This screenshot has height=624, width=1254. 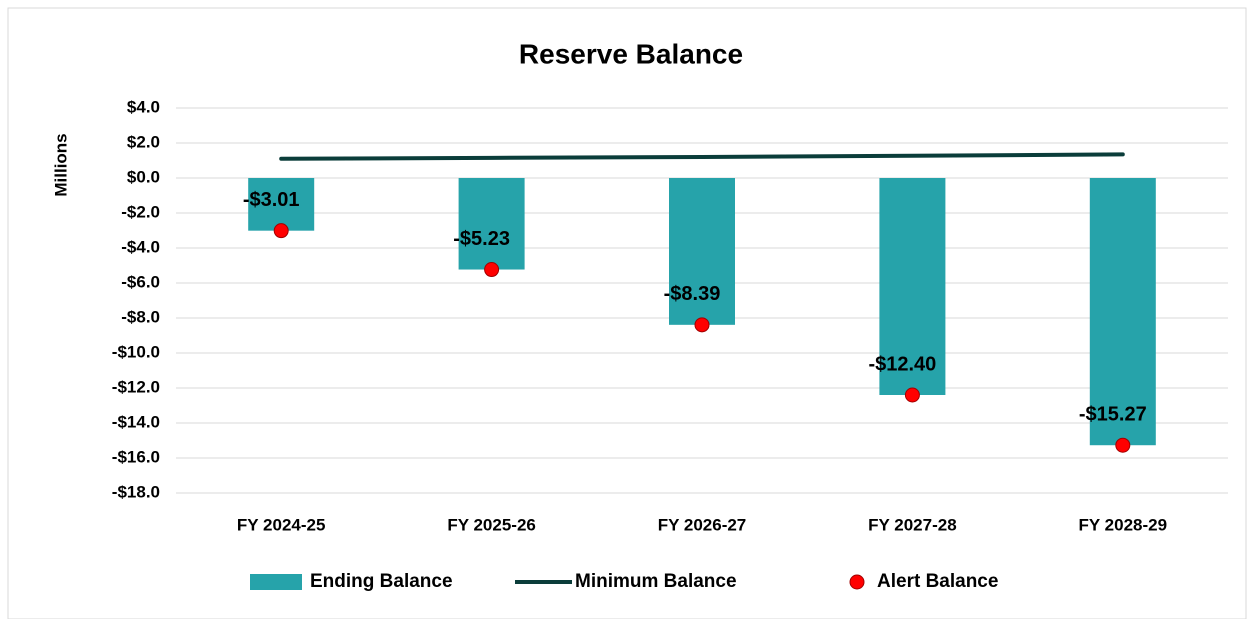 What do you see at coordinates (136, 491) in the screenshot?
I see `y-tick-label: -$18.0` at bounding box center [136, 491].